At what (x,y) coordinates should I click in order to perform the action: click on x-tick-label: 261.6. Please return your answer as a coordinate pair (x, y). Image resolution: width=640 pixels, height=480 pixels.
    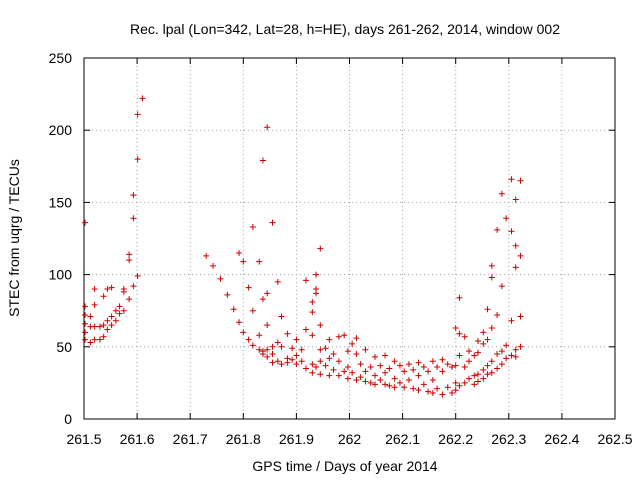
    Looking at the image, I should click on (137, 439).